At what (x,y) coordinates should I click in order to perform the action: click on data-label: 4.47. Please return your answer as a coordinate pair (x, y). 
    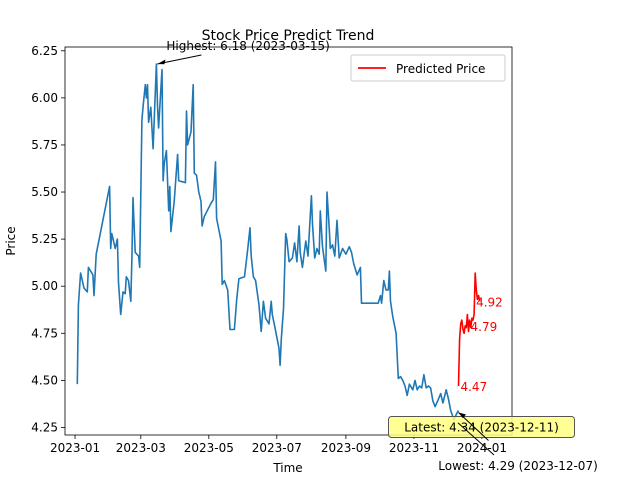
    Looking at the image, I should click on (473, 387).